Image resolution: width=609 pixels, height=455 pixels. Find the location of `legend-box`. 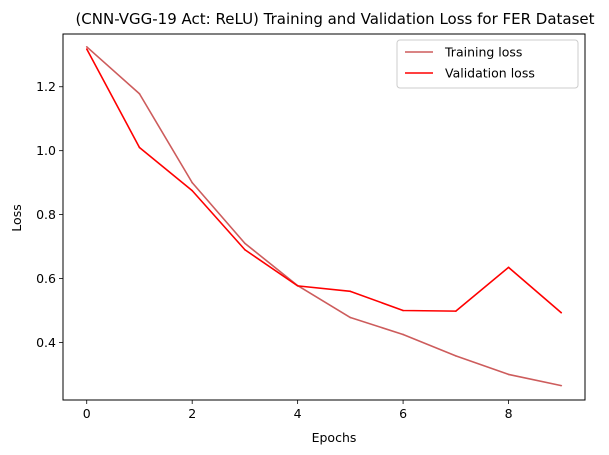

legend-box is located at coordinates (487, 64).